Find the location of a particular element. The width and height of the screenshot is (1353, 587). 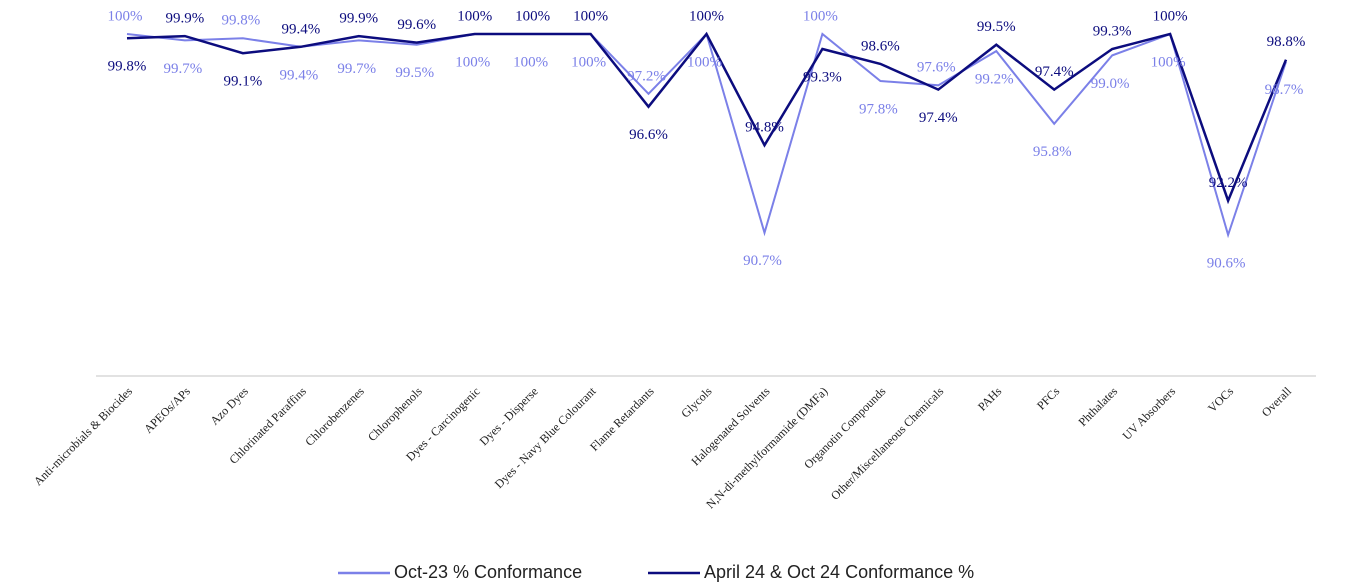

data-label: 92.2% is located at coordinates (1228, 183).